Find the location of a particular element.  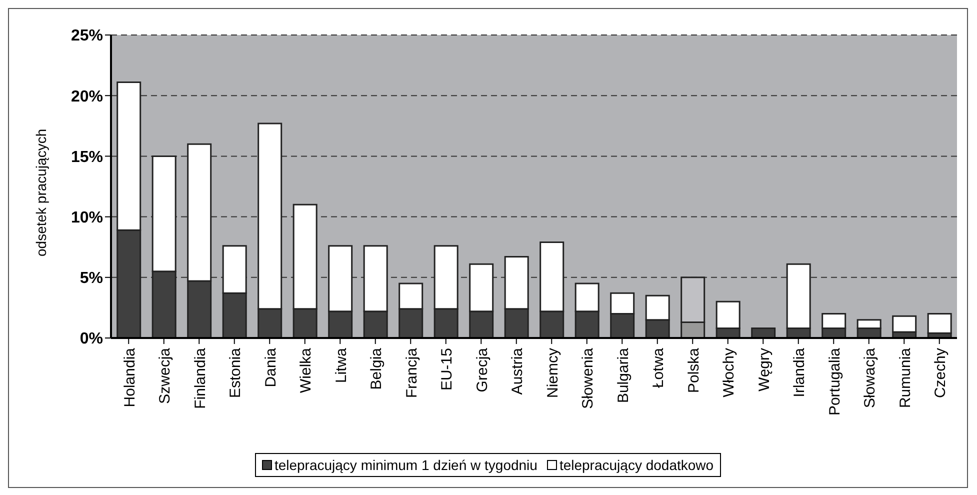

x-tick-label: Litwa is located at coordinates (341, 365).